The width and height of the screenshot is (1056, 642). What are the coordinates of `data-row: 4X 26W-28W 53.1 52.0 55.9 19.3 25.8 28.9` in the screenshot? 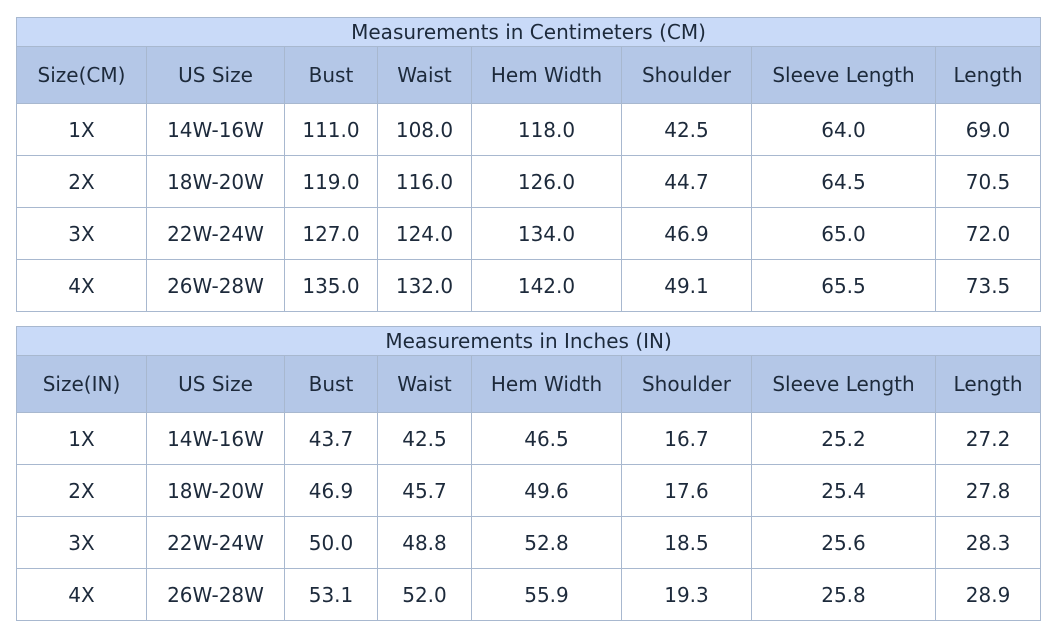 It's located at (529, 594).